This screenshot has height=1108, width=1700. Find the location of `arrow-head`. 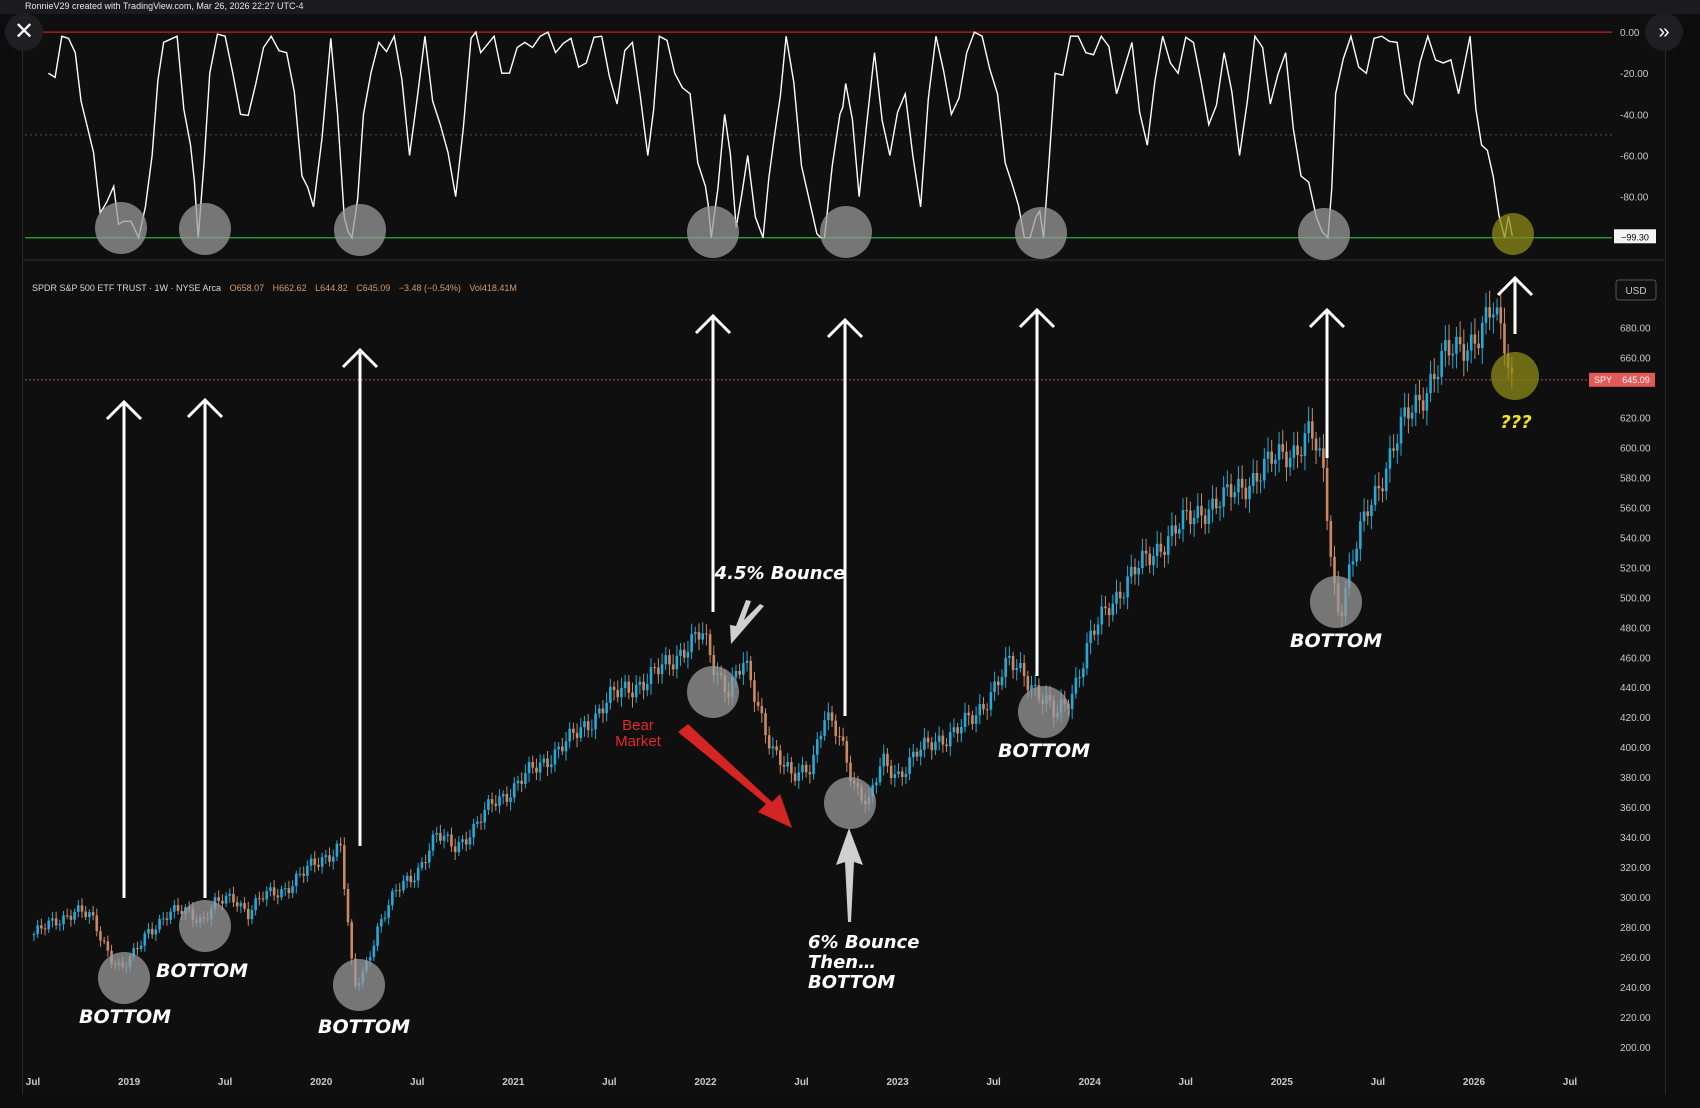

arrow-head is located at coordinates (360, 358).